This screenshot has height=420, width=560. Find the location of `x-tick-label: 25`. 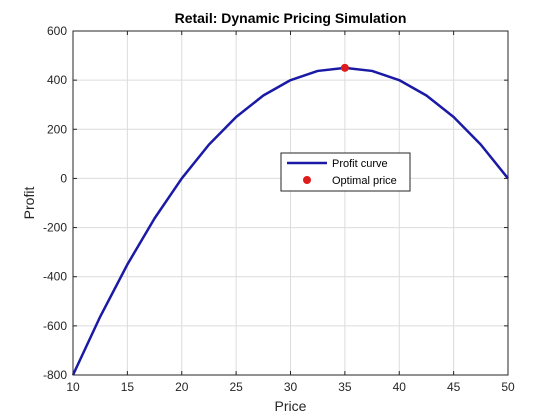

x-tick-label: 25 is located at coordinates (236, 387).